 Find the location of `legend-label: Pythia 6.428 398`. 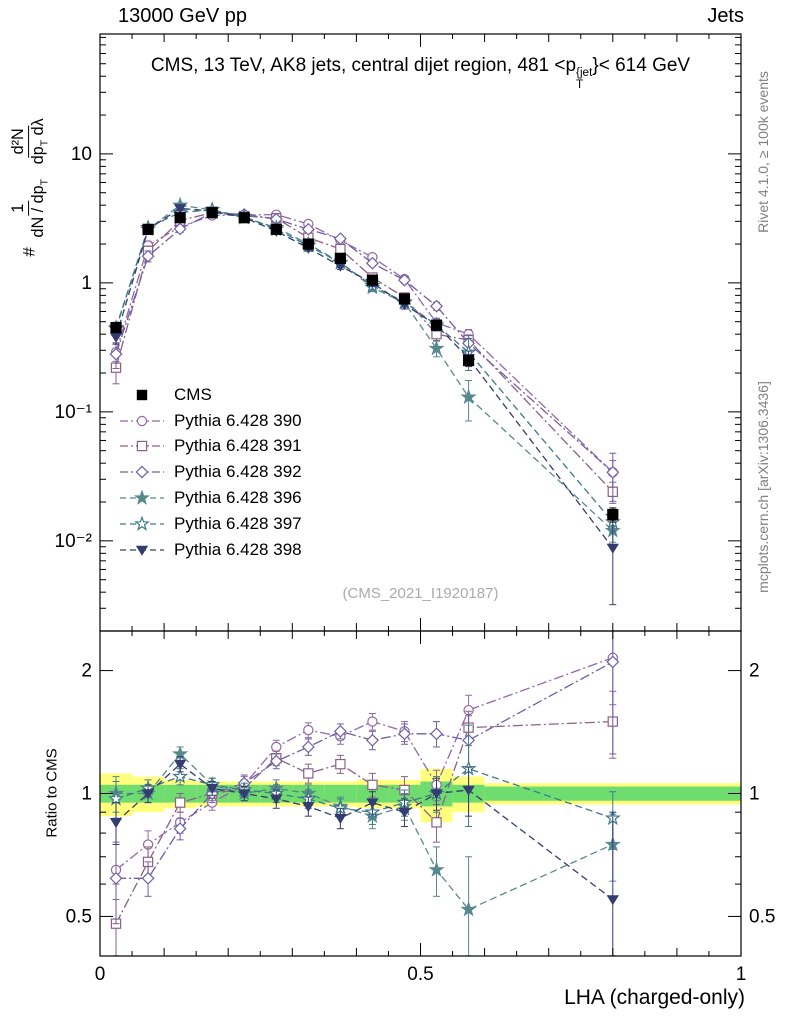

legend-label: Pythia 6.428 398 is located at coordinates (238, 549).